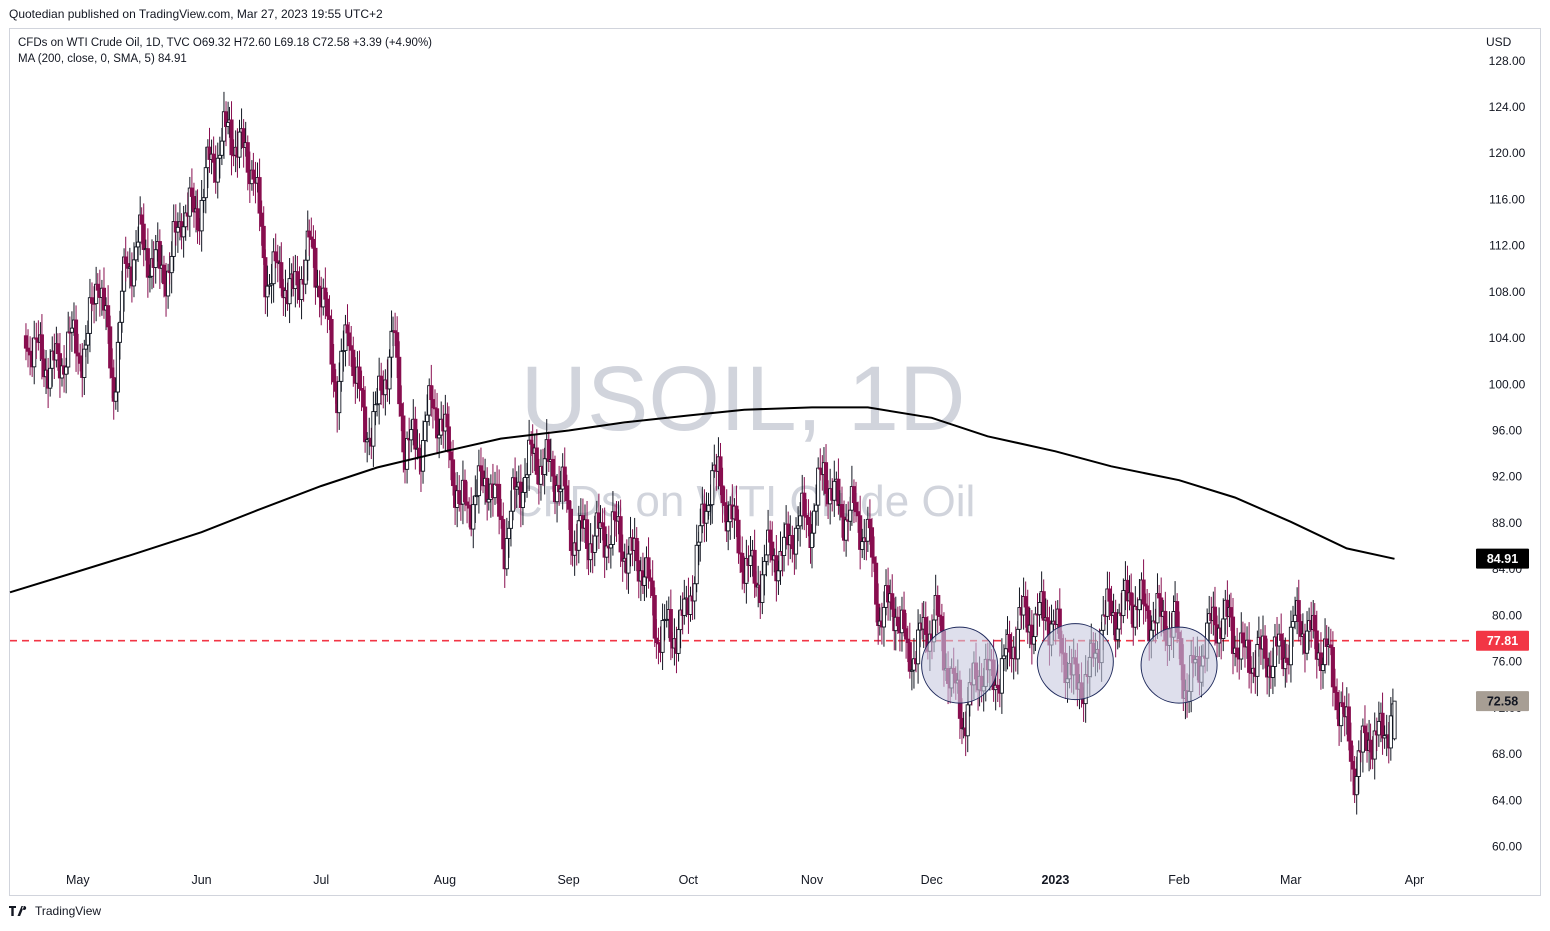  Describe the element at coordinates (20, 911) in the screenshot. I see `tradingview-logo-icon` at that location.